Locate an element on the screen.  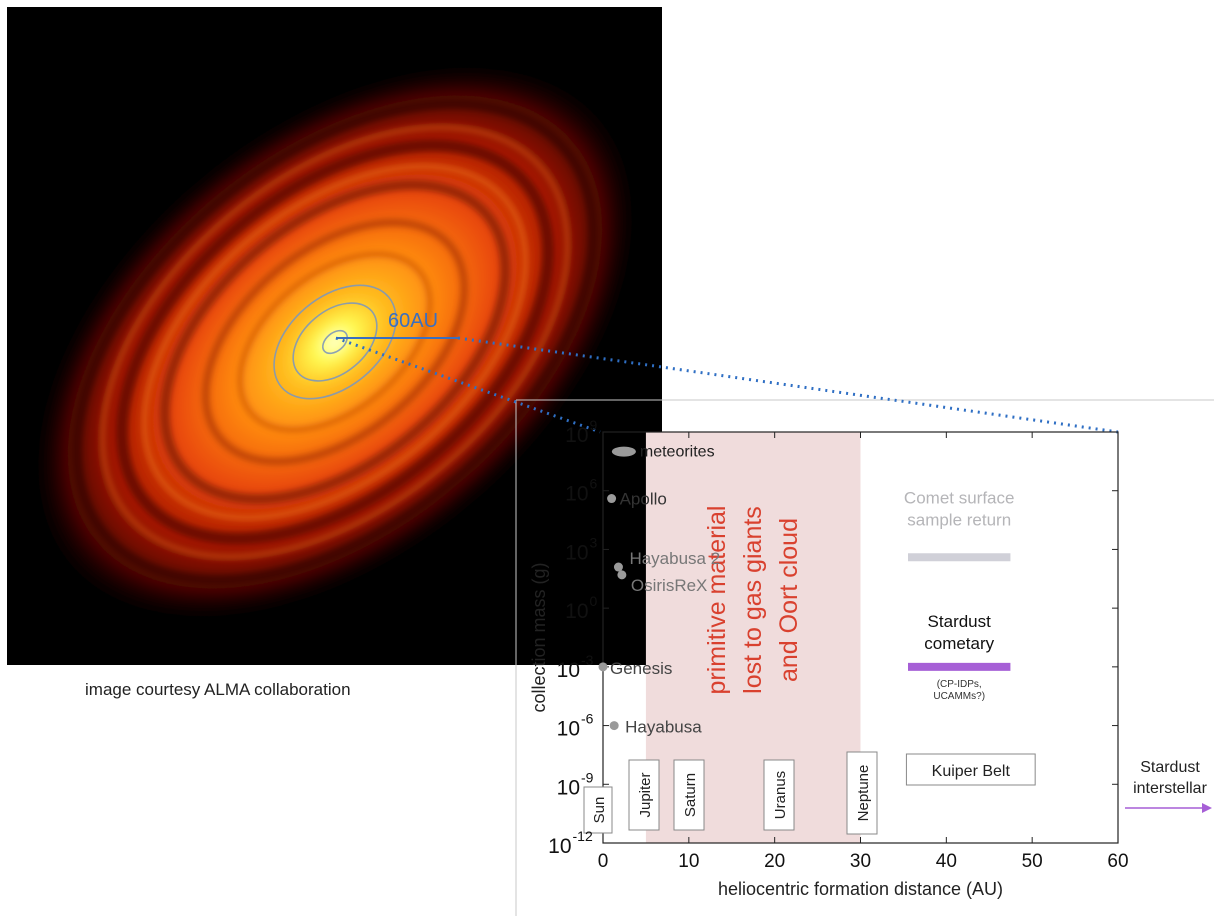
planet-label: Saturn is located at coordinates (690, 795).